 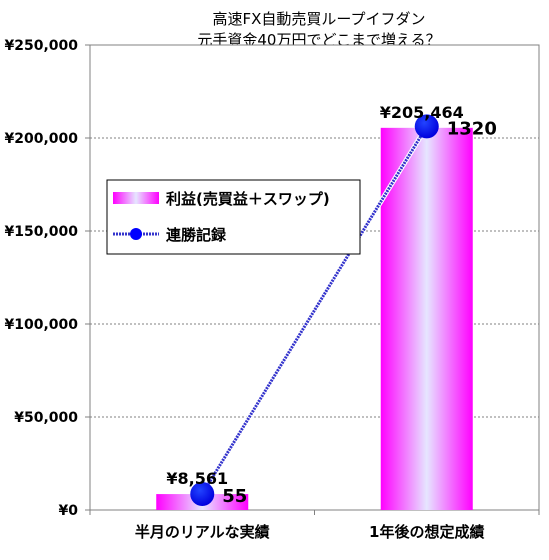 I want to click on x-tick-label: 半月のリアルな実績, so click(x=202, y=532).